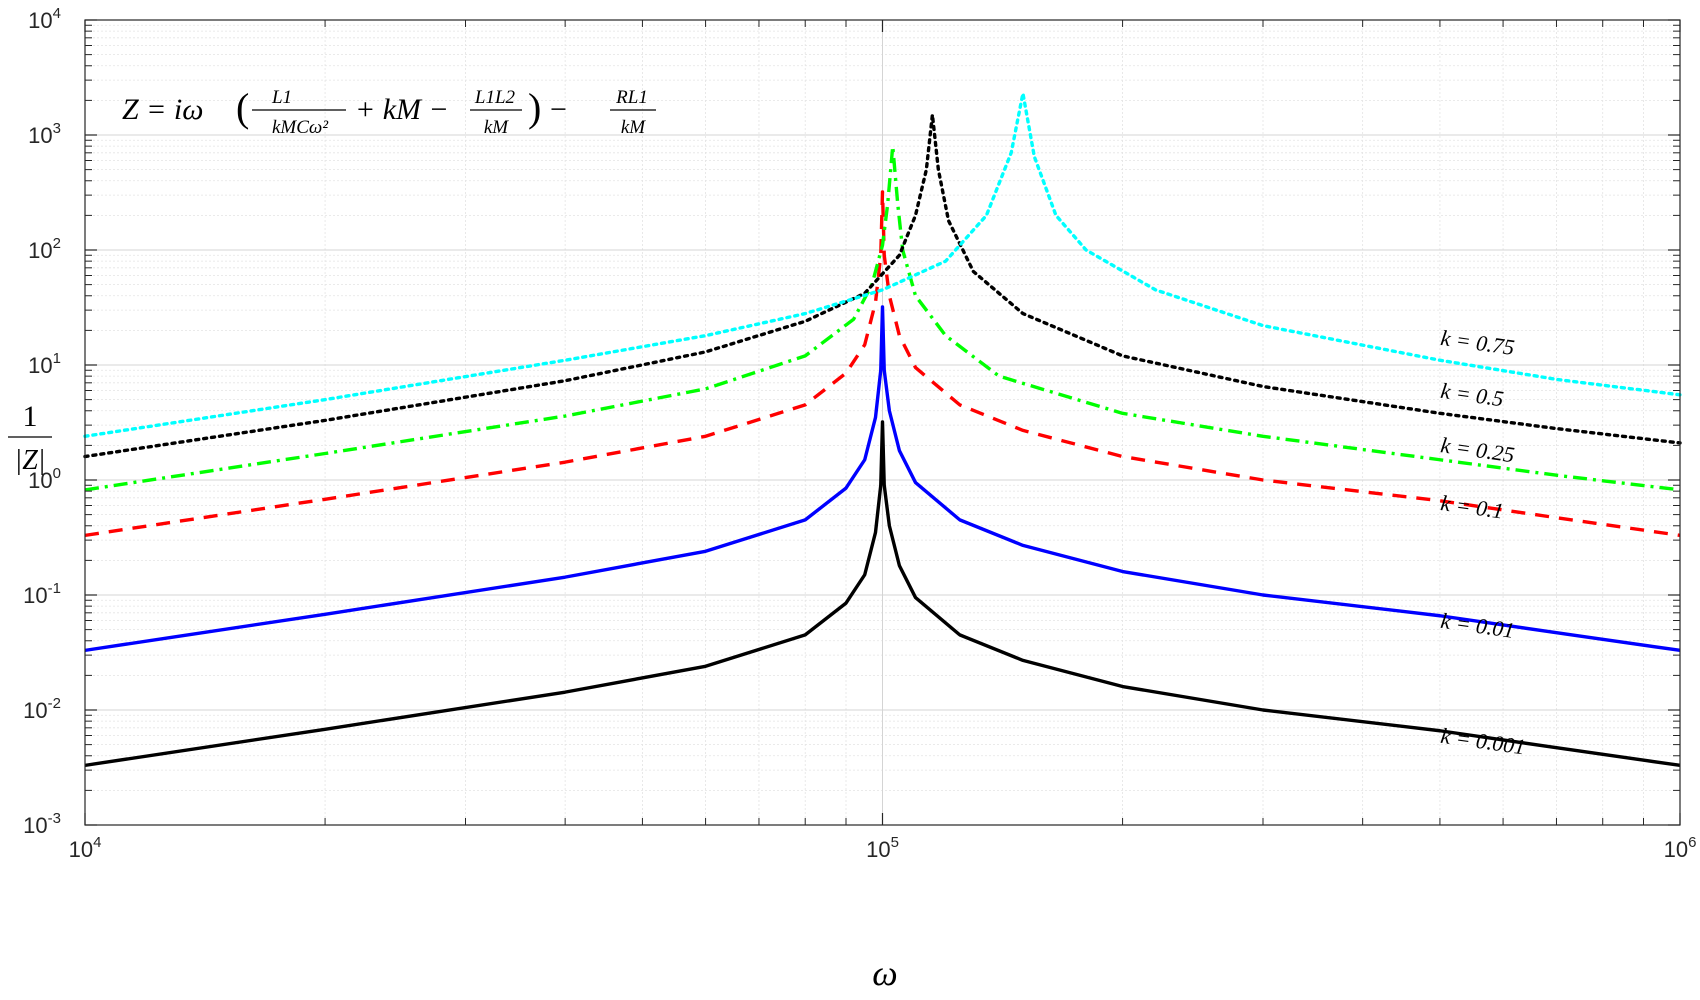  I want to click on formula-term2-den: kM, so click(496, 127).